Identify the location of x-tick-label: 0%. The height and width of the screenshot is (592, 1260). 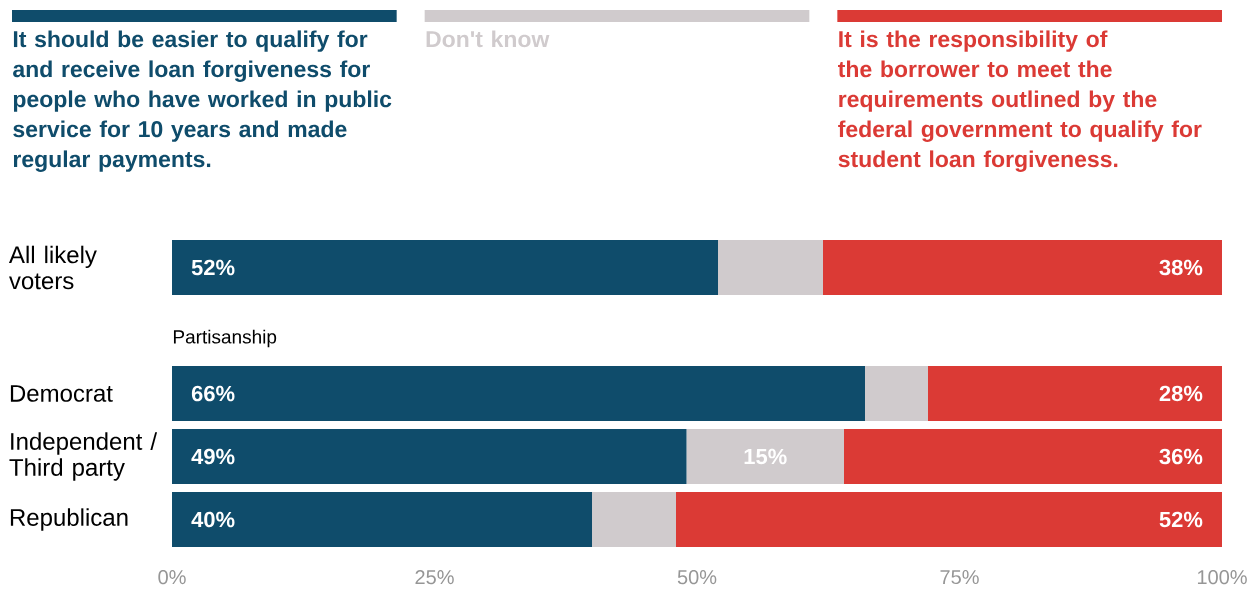
(172, 577).